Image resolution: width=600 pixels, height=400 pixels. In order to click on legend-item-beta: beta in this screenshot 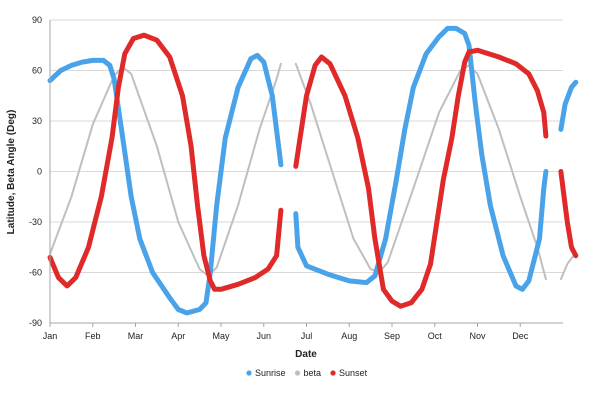, I will do `click(308, 373)`.